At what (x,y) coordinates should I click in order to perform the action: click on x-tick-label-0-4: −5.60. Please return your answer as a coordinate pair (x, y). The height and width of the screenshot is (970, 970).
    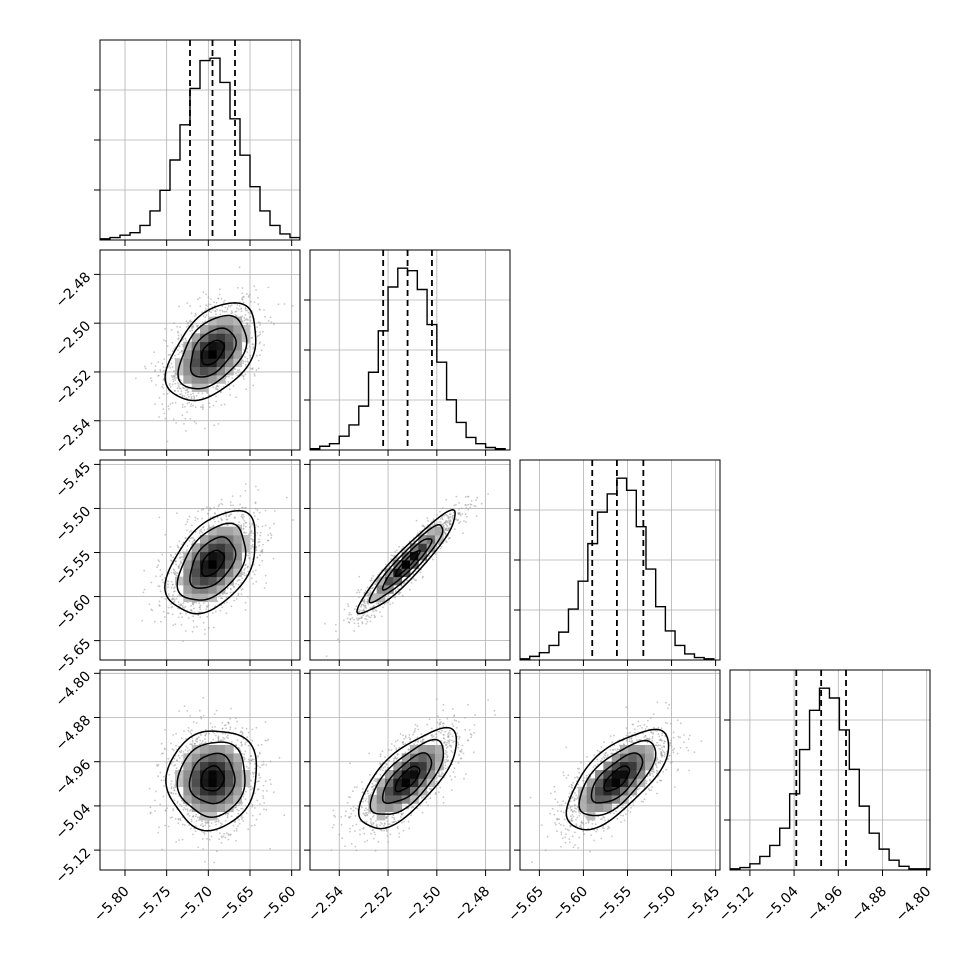
    Looking at the image, I should click on (279, 904).